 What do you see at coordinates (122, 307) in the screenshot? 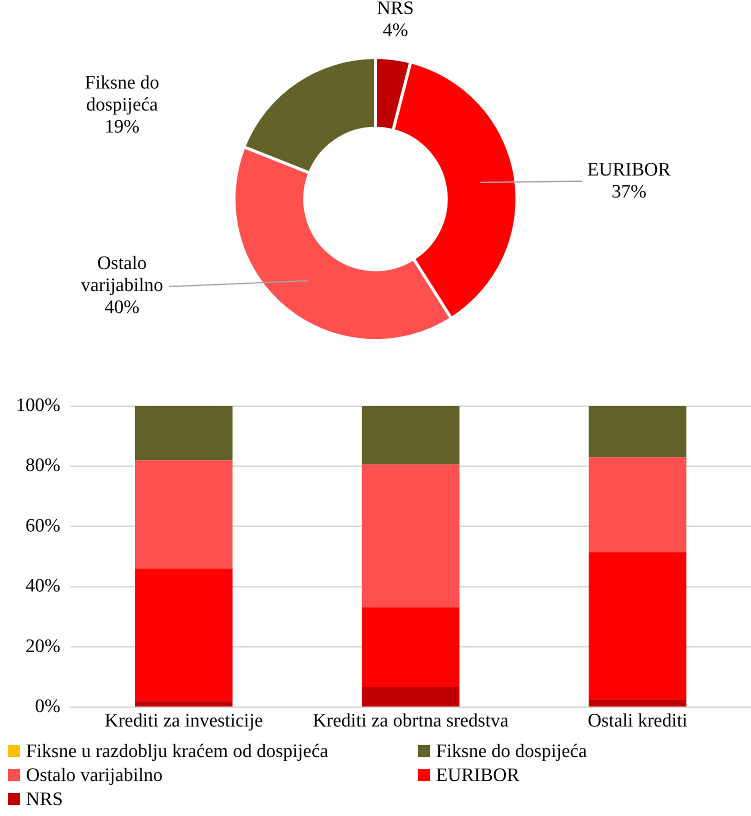
I see `data-label: 40%` at bounding box center [122, 307].